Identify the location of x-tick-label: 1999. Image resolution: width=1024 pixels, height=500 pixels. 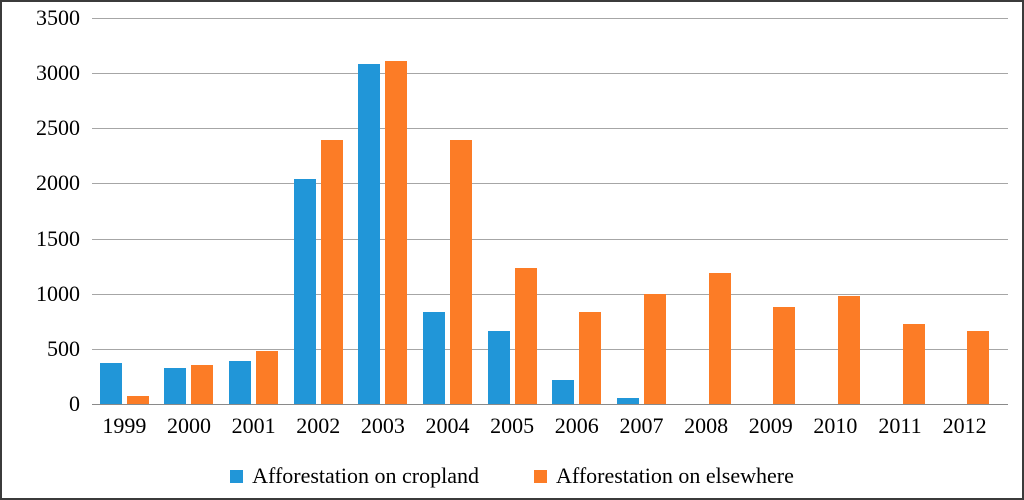
(124, 425).